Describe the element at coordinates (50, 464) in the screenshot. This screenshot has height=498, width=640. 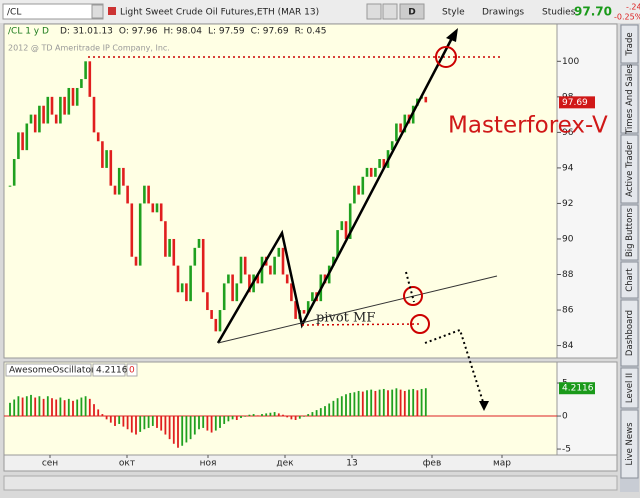
I see `x-tick-label: сен` at that location.